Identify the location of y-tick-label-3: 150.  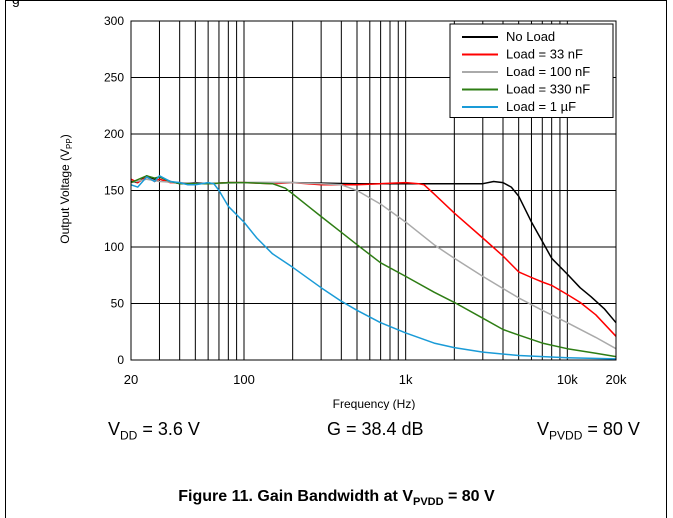
(114, 191).